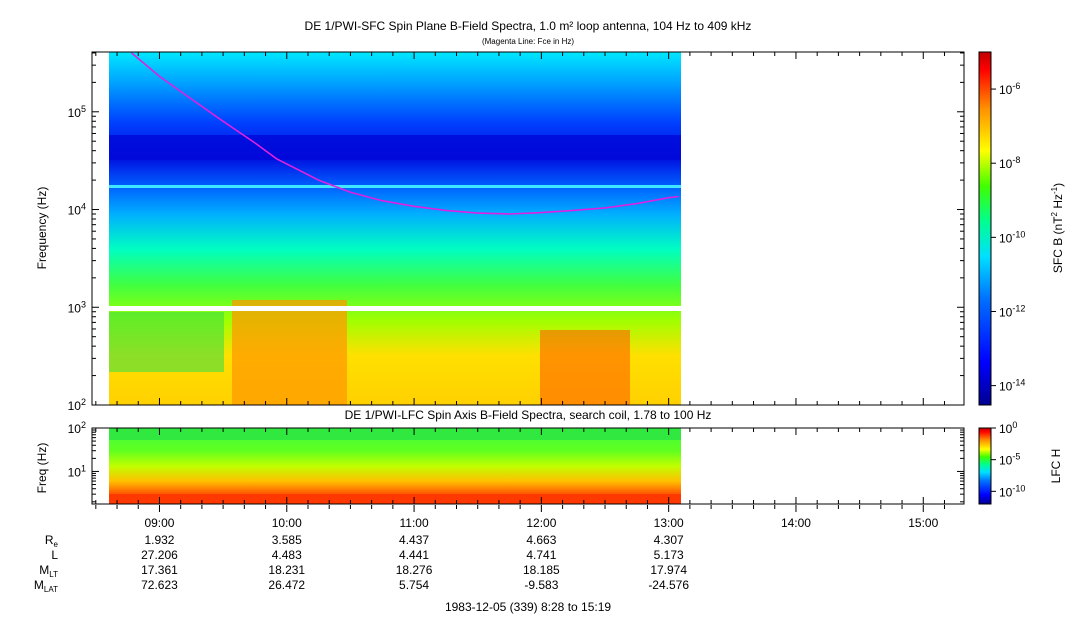  What do you see at coordinates (1056, 466) in the screenshot?
I see `lfc-colorbar-label: LFC H` at bounding box center [1056, 466].